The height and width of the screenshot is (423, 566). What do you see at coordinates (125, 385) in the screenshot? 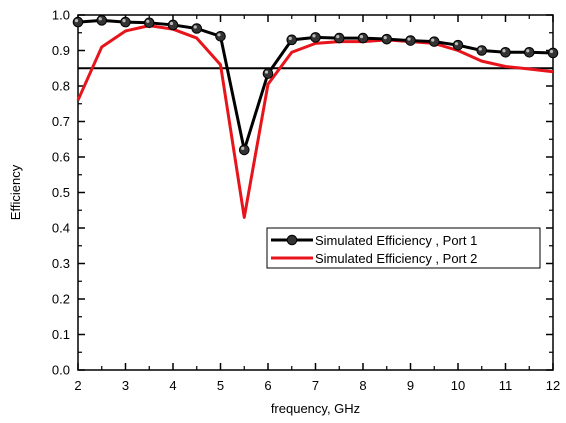
I see `x-tick-label: 3` at bounding box center [125, 385].